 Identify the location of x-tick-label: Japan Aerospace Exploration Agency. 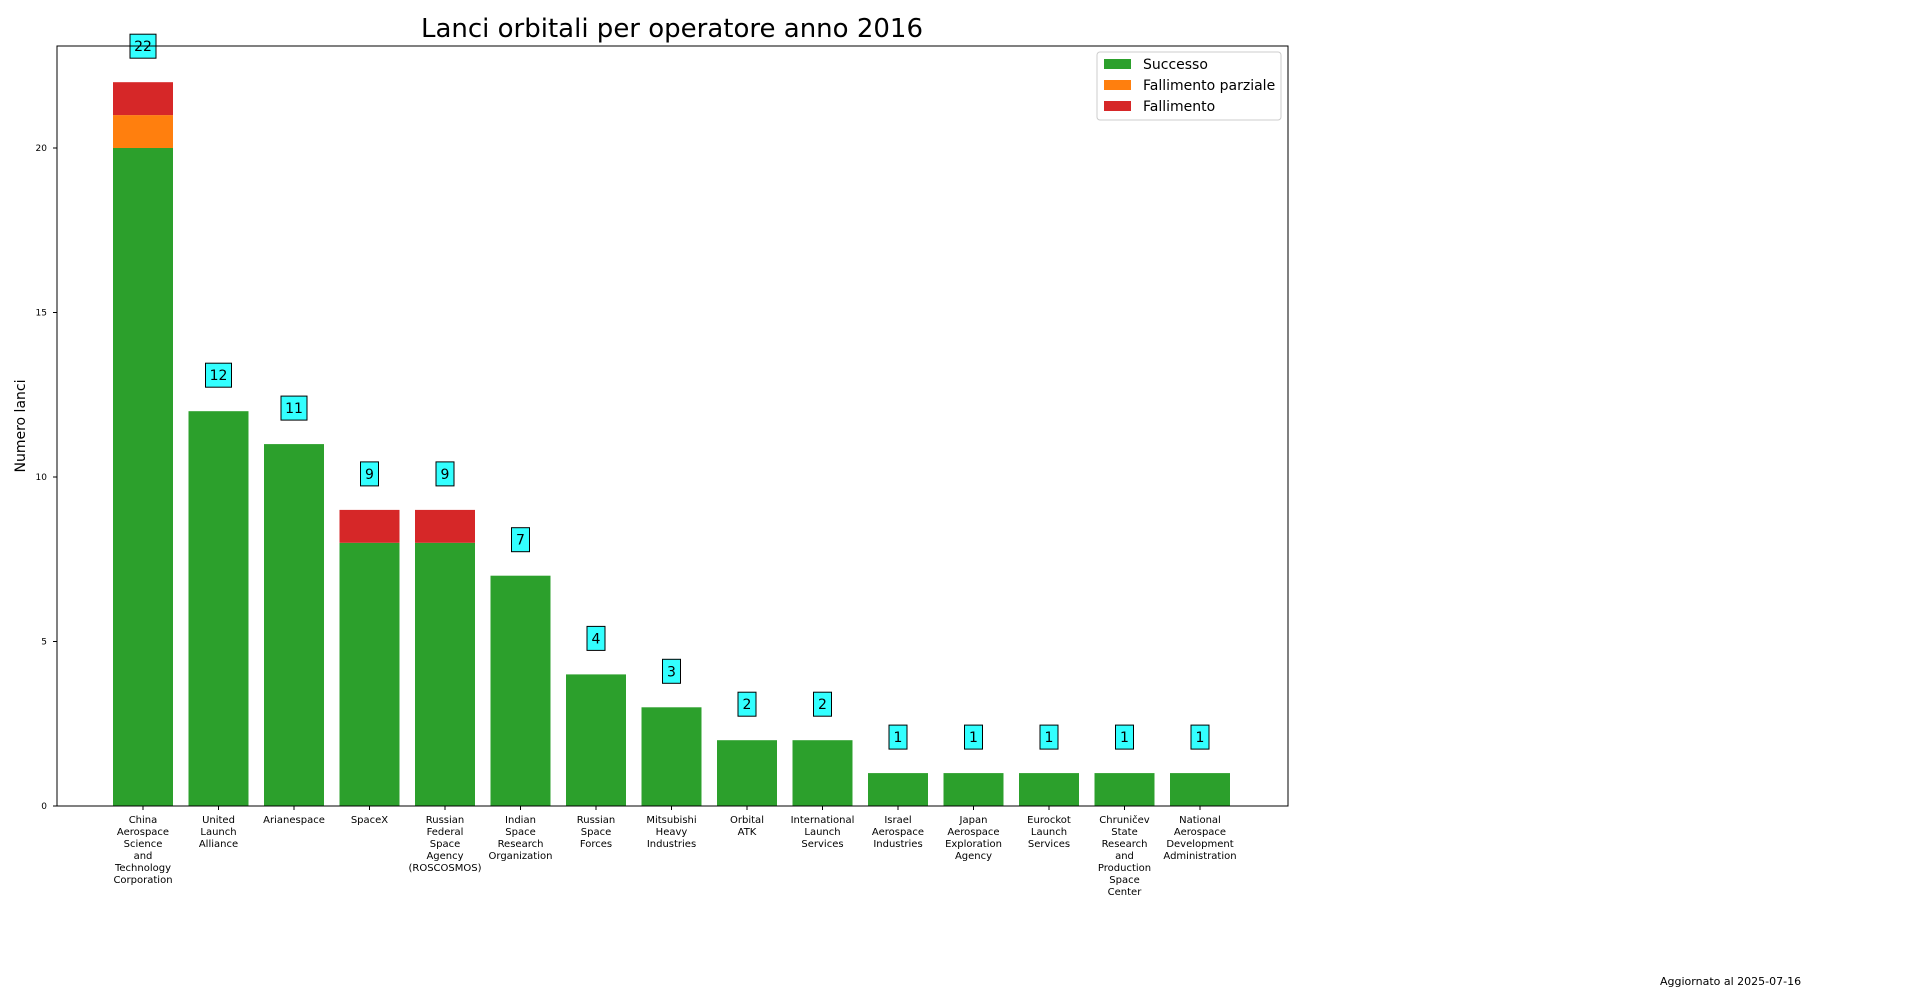
(973, 838).